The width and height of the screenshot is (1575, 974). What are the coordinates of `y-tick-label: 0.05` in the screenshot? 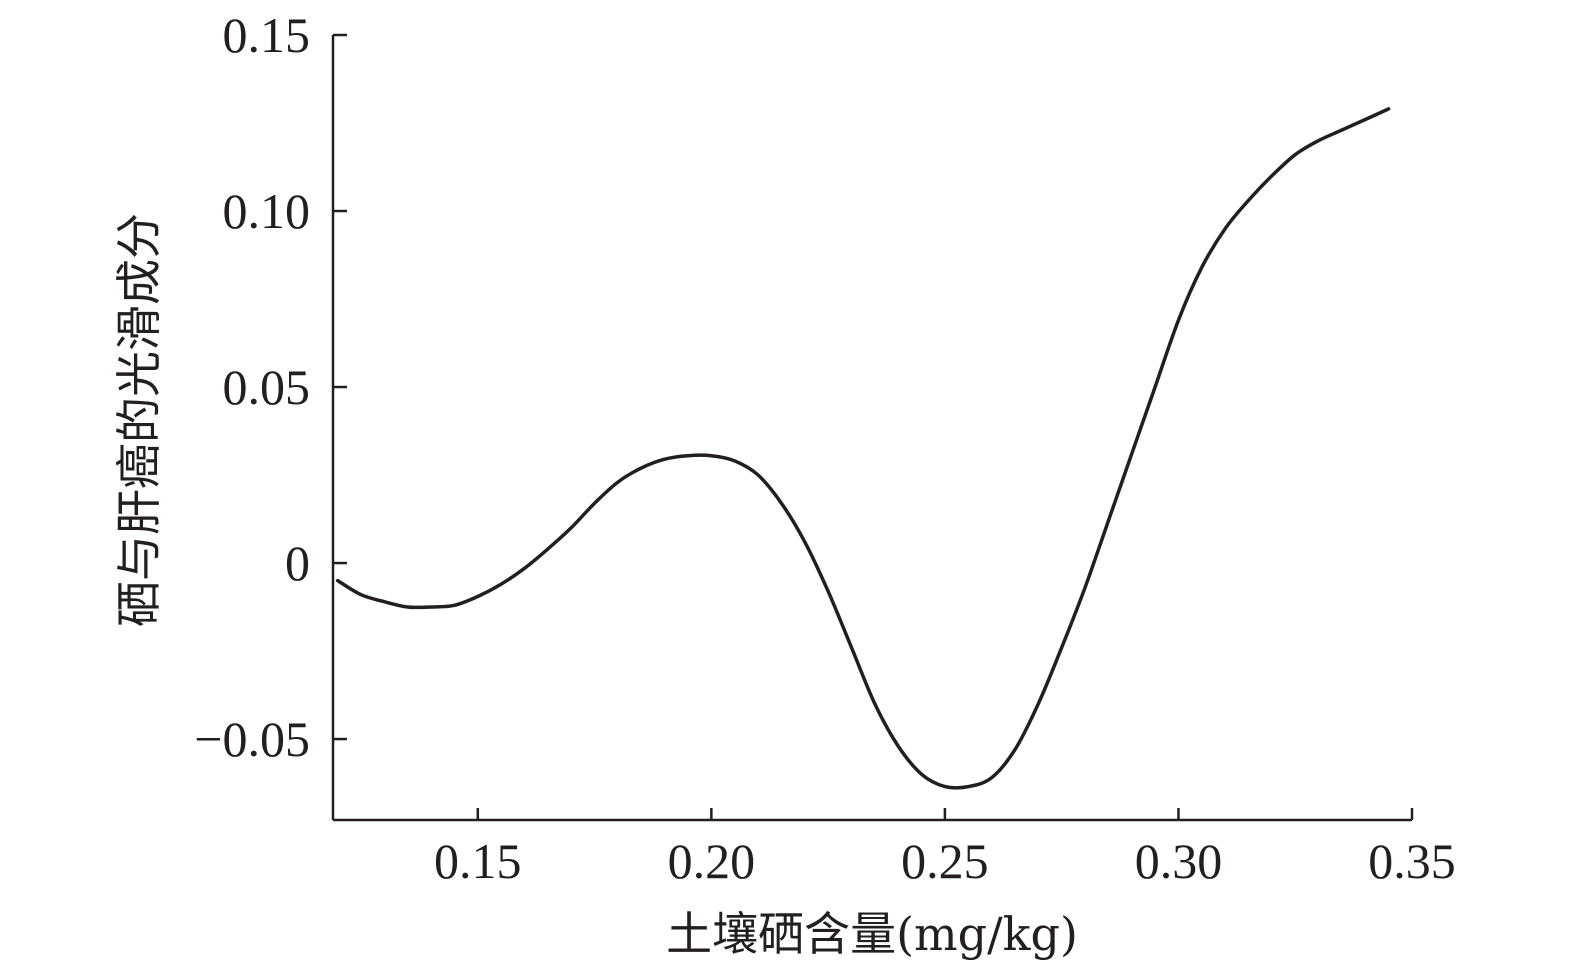 It's located at (267, 387).